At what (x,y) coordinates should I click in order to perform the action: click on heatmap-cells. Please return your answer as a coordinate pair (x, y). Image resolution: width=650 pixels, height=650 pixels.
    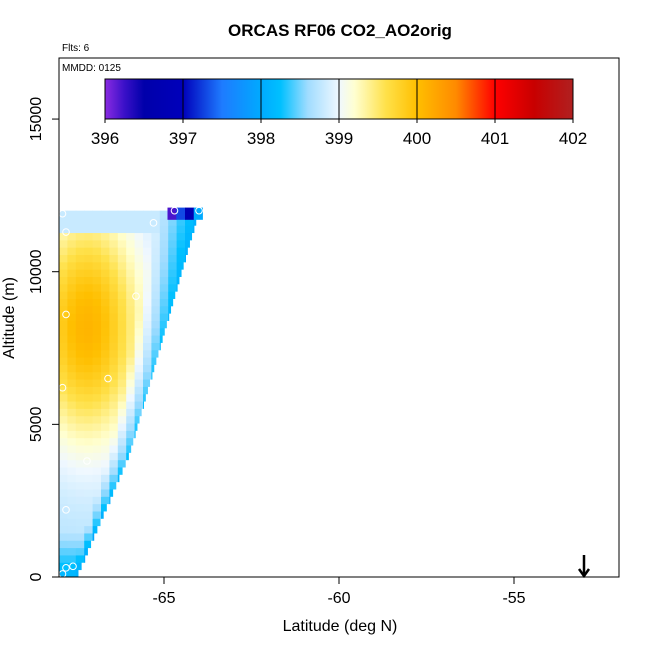
    Looking at the image, I should click on (131, 392).